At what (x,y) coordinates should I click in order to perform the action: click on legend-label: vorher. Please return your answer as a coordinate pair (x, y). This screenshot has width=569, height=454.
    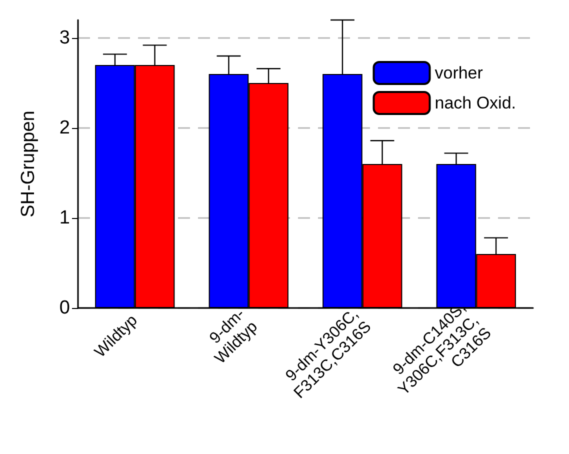
    Looking at the image, I should click on (459, 73).